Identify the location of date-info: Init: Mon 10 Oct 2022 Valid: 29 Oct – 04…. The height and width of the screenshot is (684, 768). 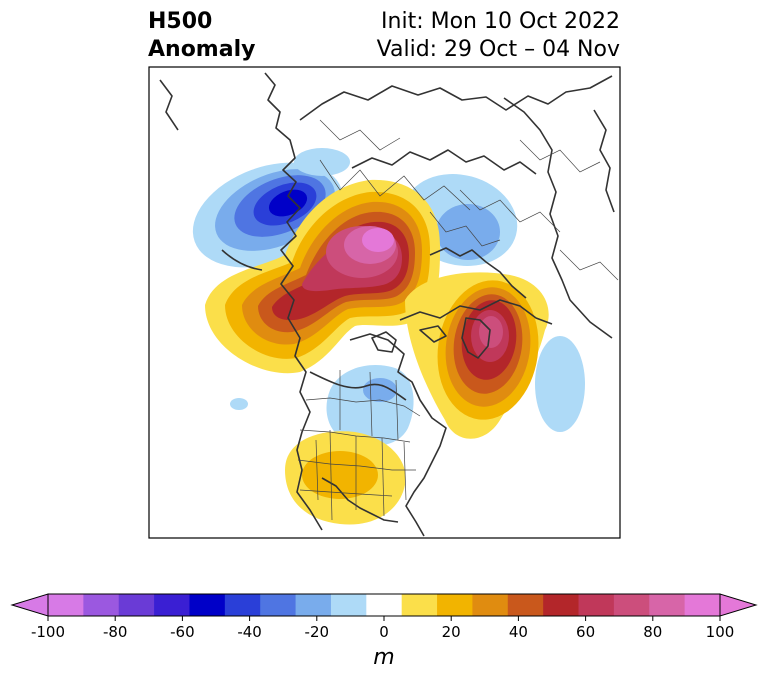
(498, 36).